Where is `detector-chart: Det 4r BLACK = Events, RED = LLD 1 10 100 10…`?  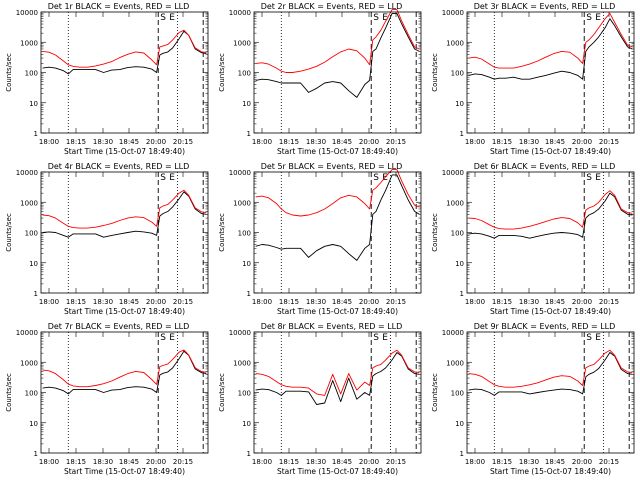 detector-chart: Det 4r BLACK = Events, RED = LLD 1 10 100 10… is located at coordinates (107, 239).